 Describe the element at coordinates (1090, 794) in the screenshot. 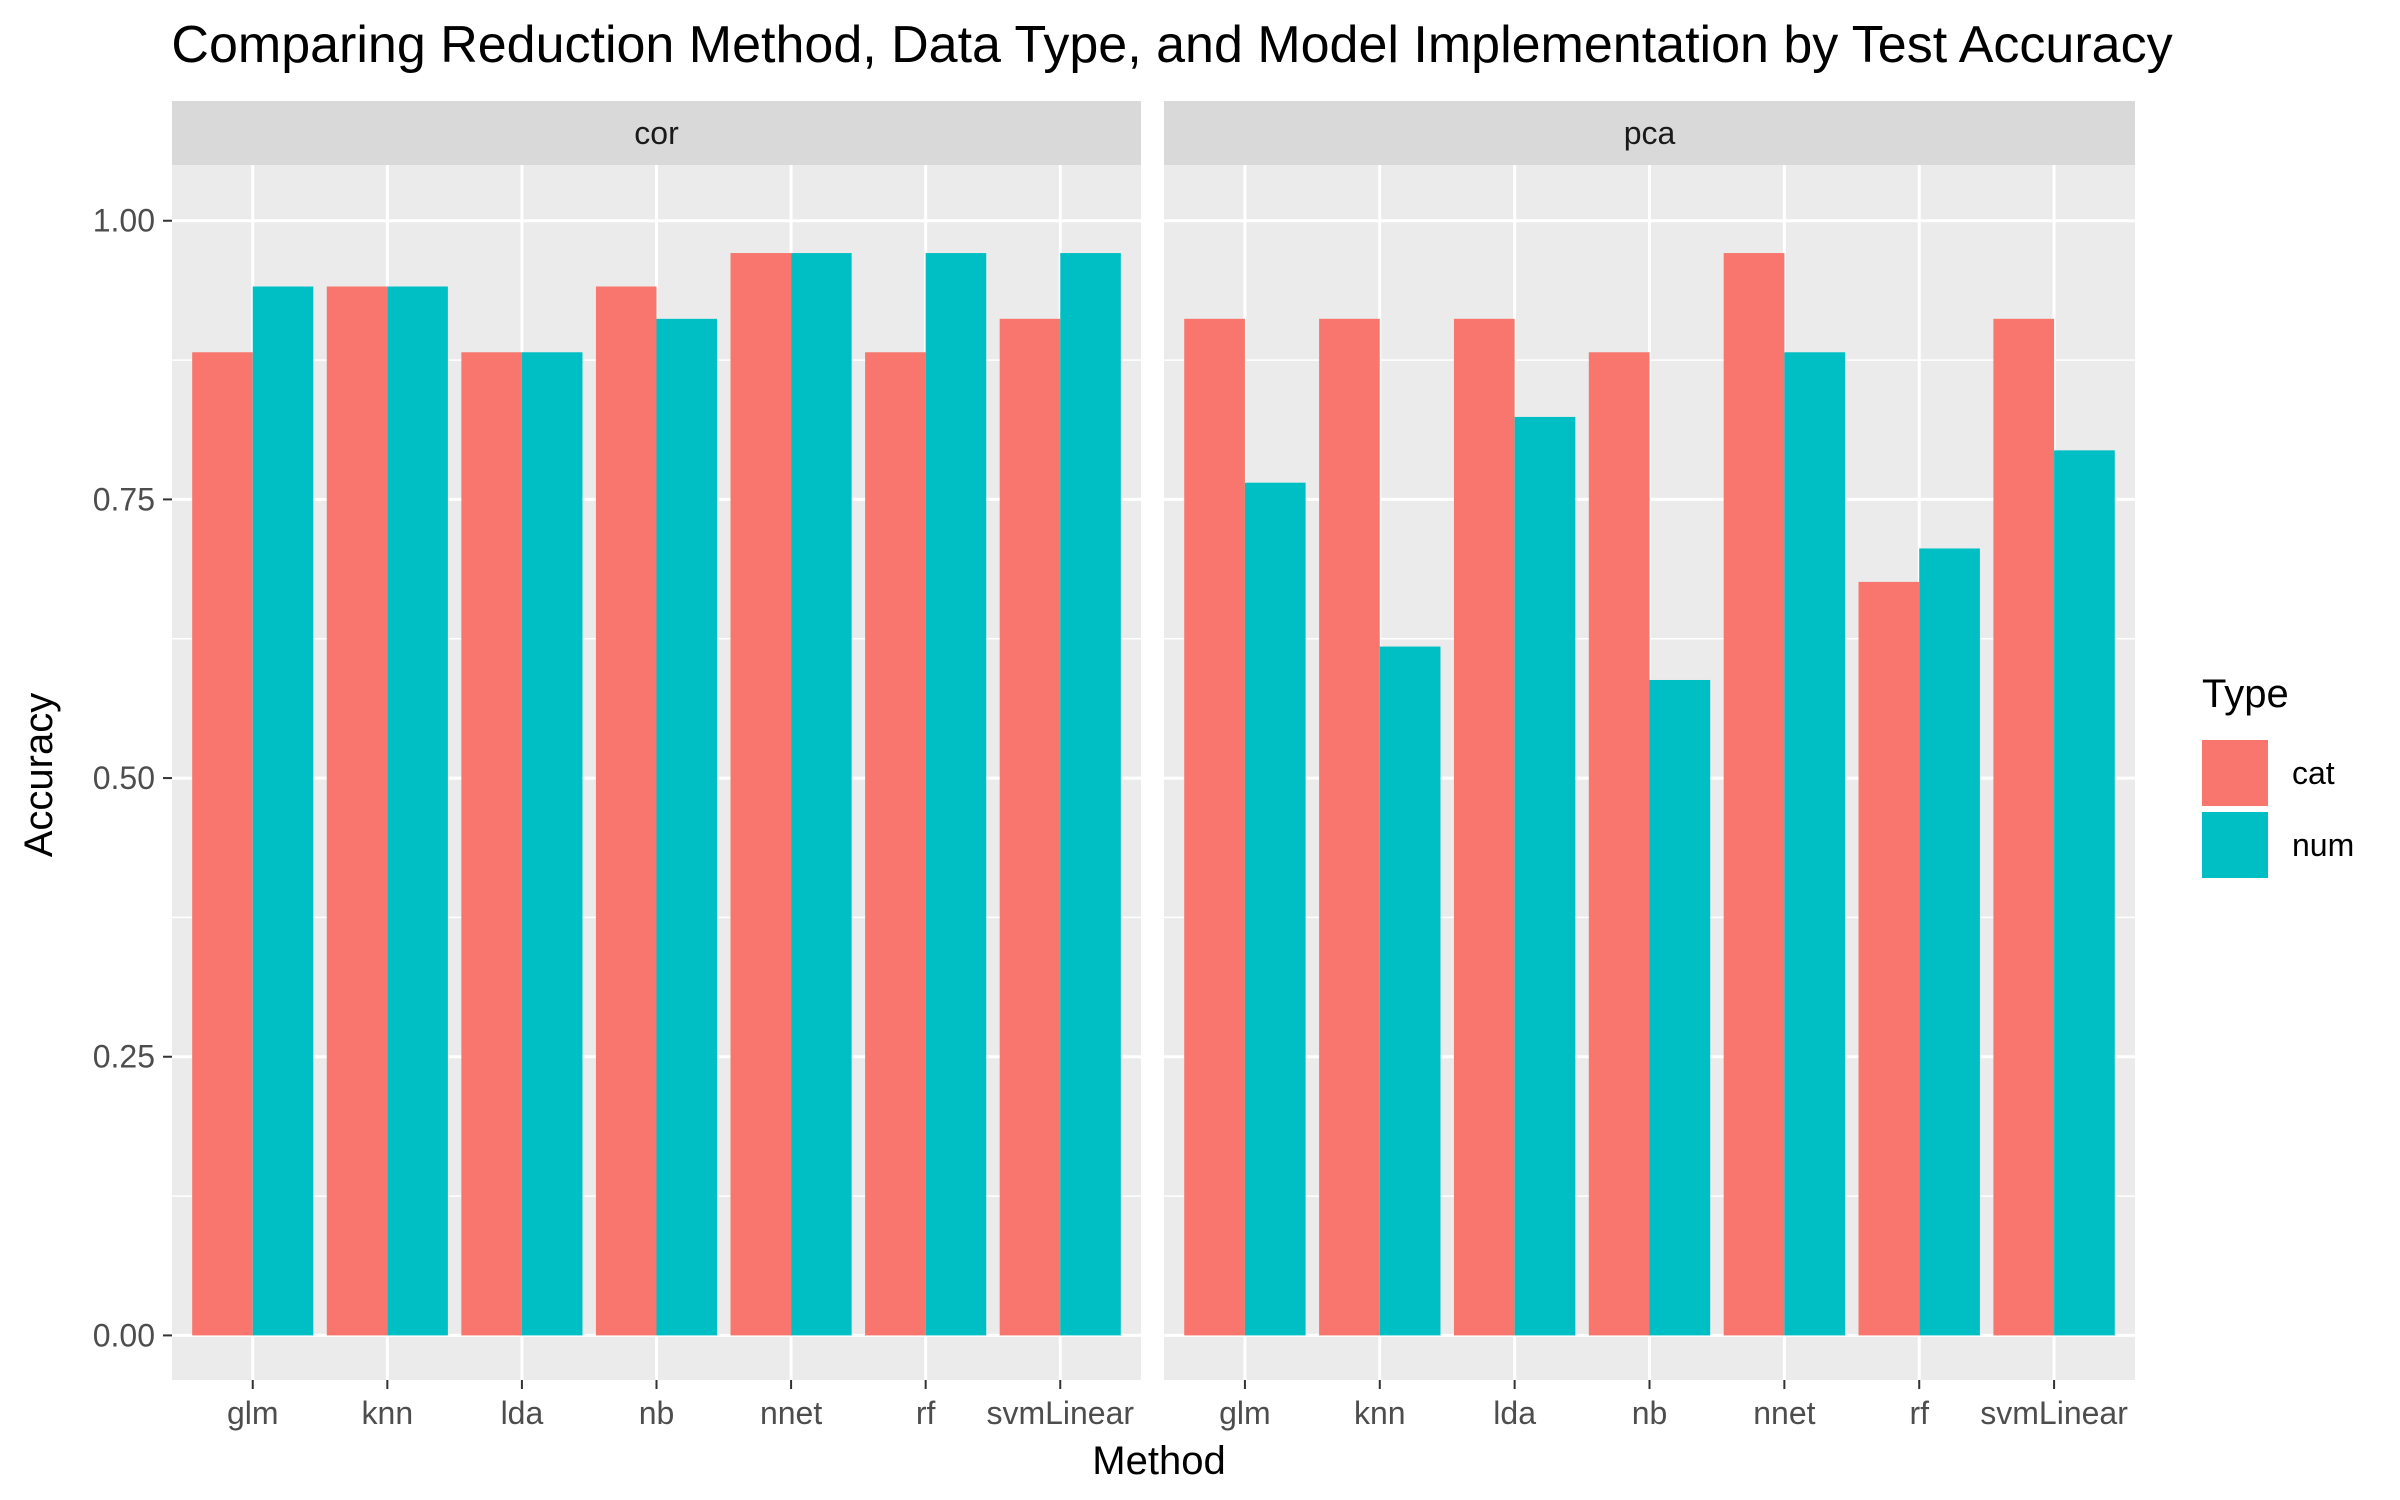

I see `bar-cor-svmLinear-num` at that location.